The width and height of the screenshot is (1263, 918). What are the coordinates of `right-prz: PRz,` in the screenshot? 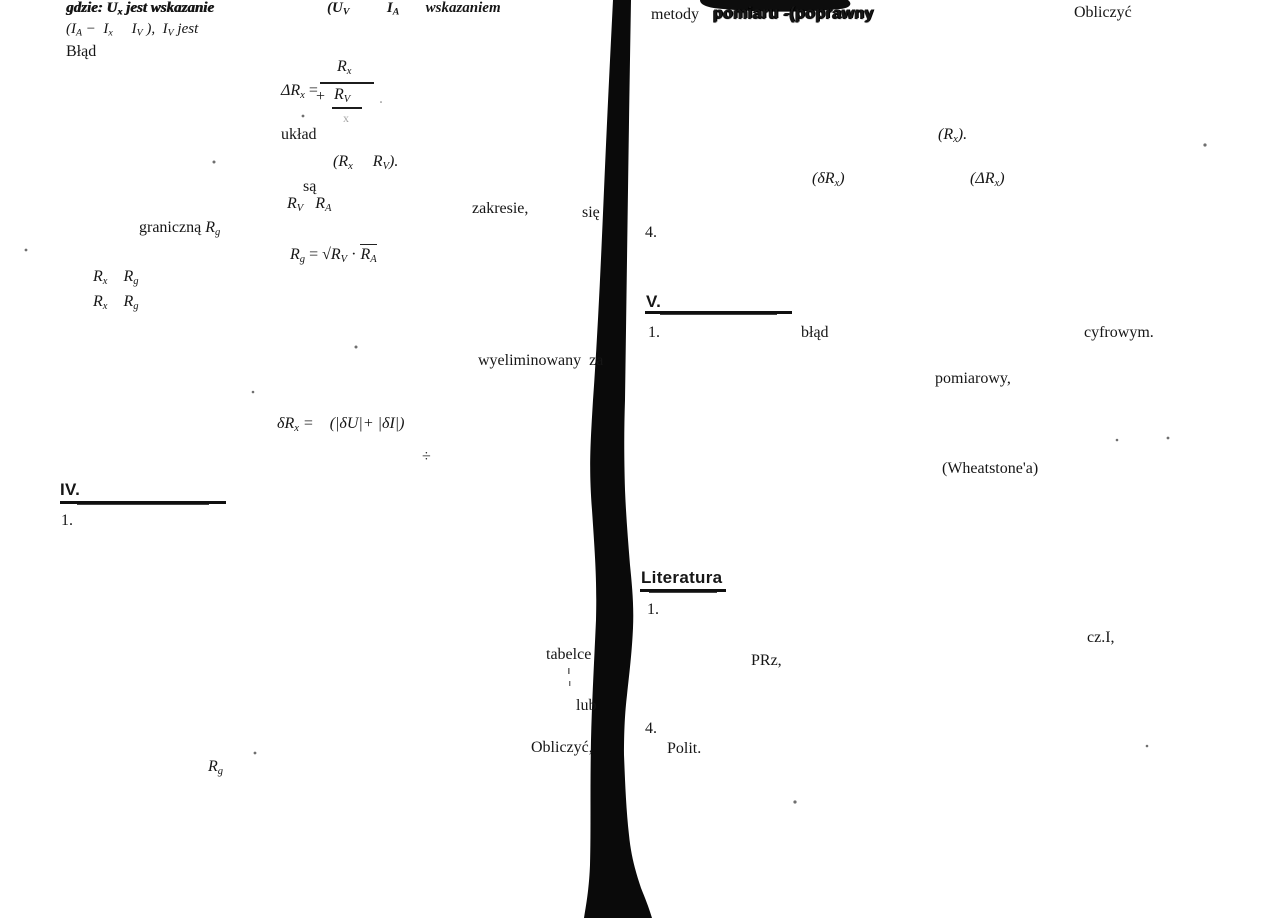 It's located at (766, 660).